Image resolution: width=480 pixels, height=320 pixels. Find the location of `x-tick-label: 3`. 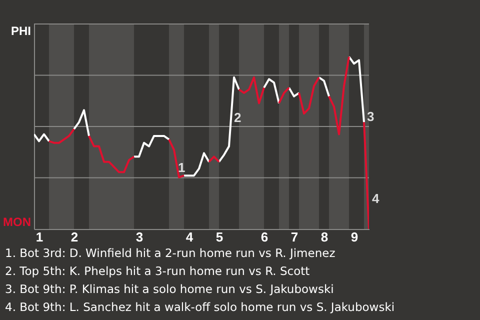

x-tick-label: 3 is located at coordinates (140, 237).